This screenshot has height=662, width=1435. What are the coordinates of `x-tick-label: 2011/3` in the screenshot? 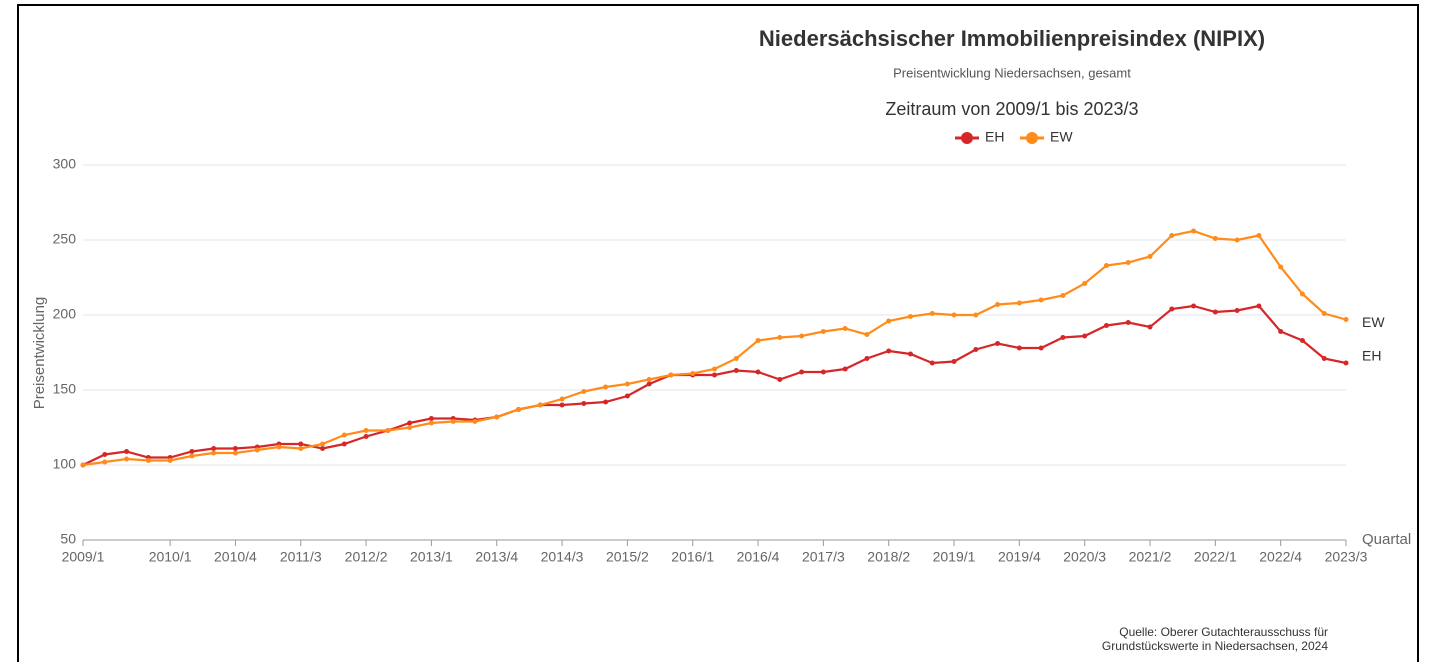 It's located at (301, 557).